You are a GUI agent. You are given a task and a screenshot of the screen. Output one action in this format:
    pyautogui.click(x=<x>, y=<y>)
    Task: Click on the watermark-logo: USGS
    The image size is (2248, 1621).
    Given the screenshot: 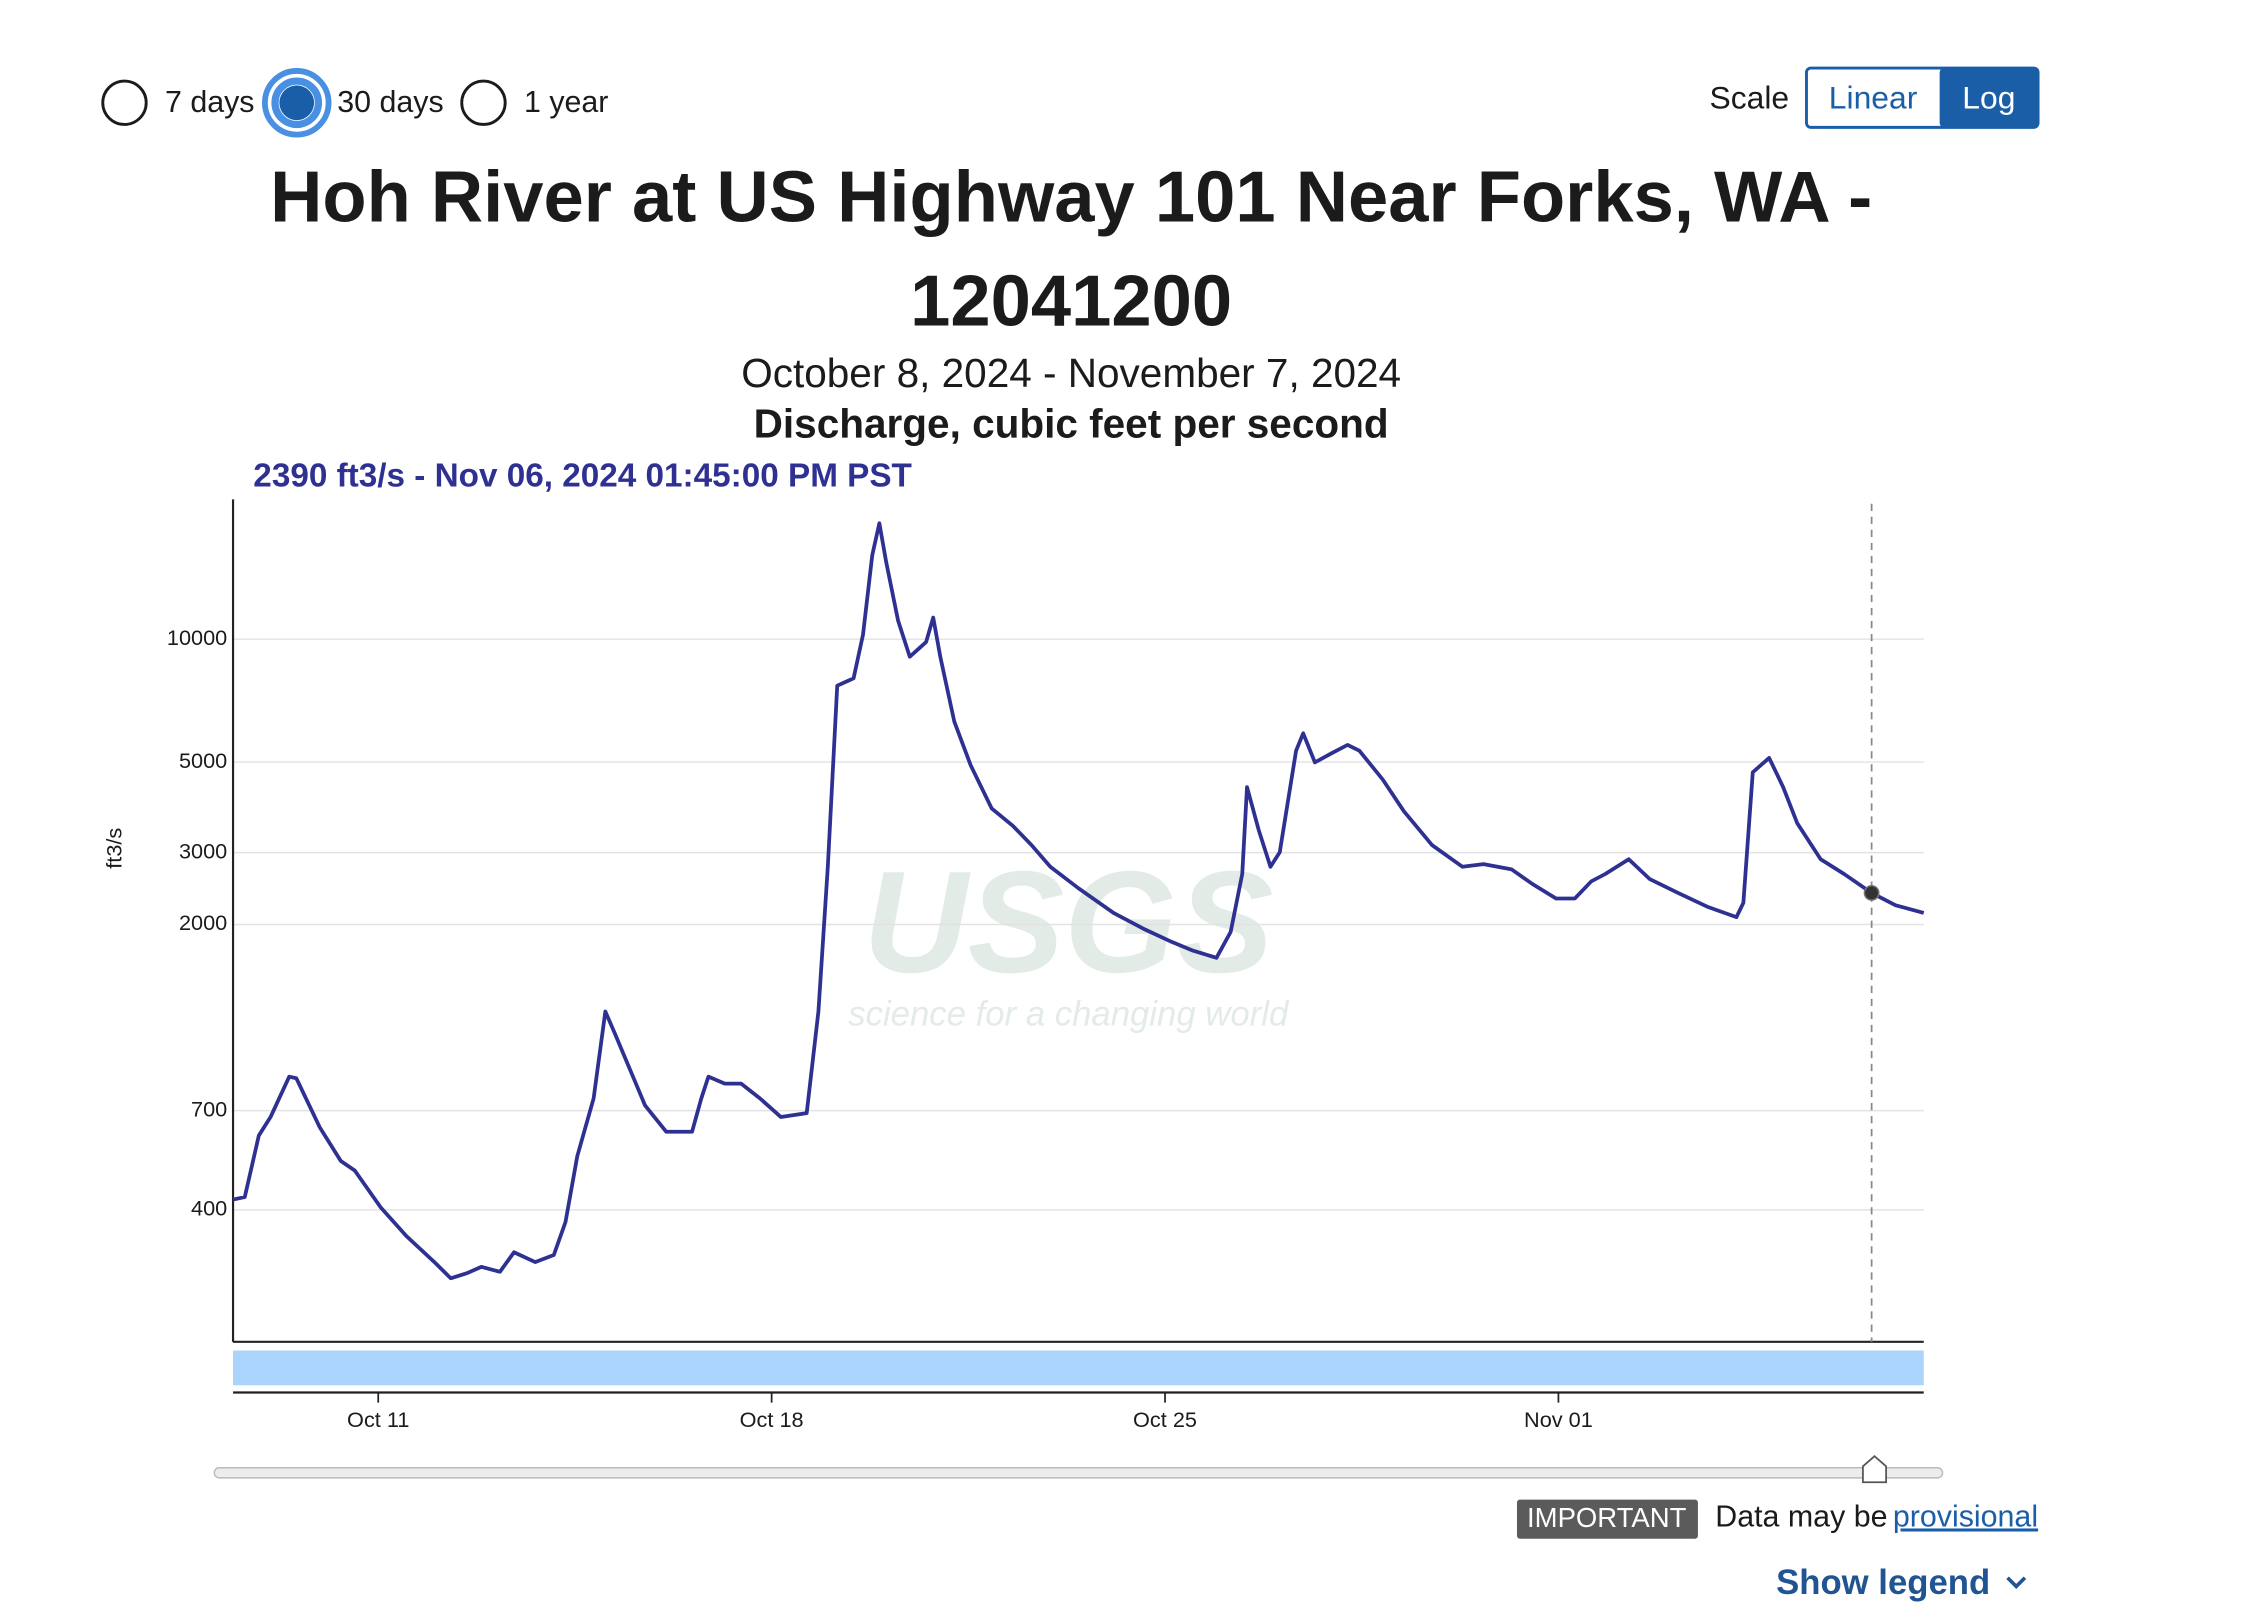 What is the action you would take?
    pyautogui.click(x=1068, y=922)
    